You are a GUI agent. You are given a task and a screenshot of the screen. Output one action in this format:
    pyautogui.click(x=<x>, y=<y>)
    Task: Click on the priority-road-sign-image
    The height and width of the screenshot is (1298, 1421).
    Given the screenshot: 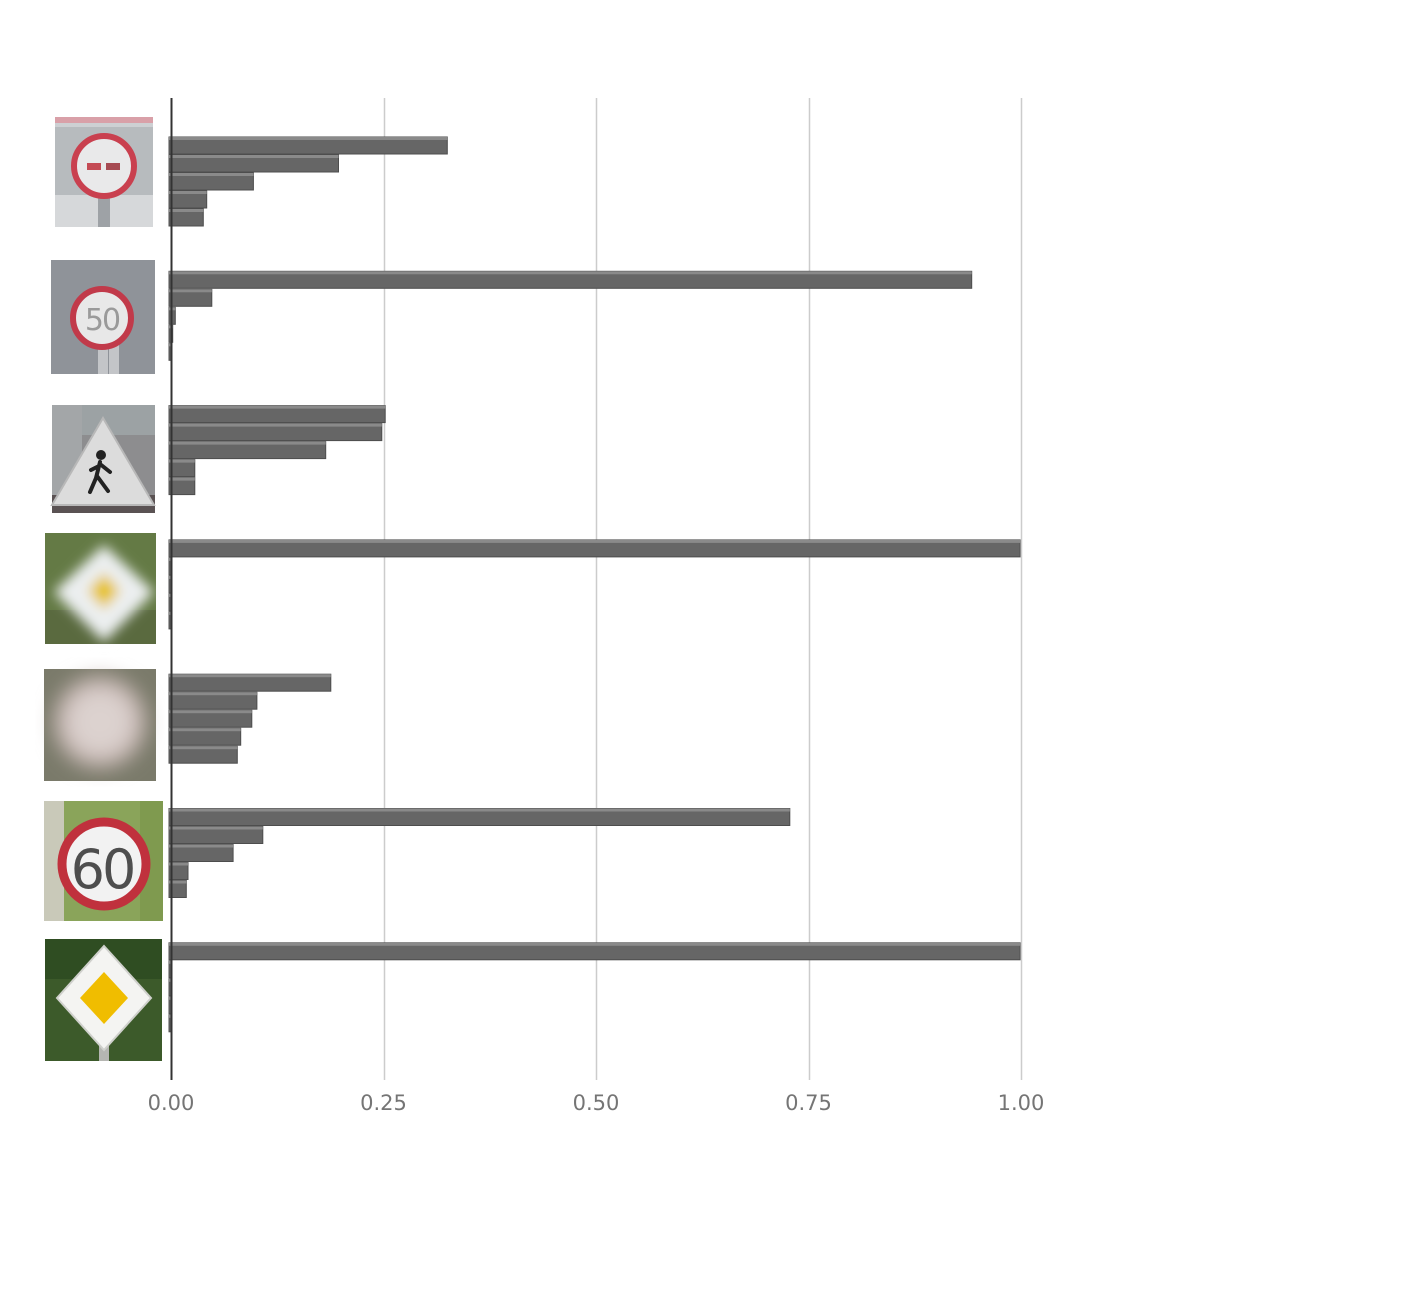 What is the action you would take?
    pyautogui.click(x=103, y=1000)
    